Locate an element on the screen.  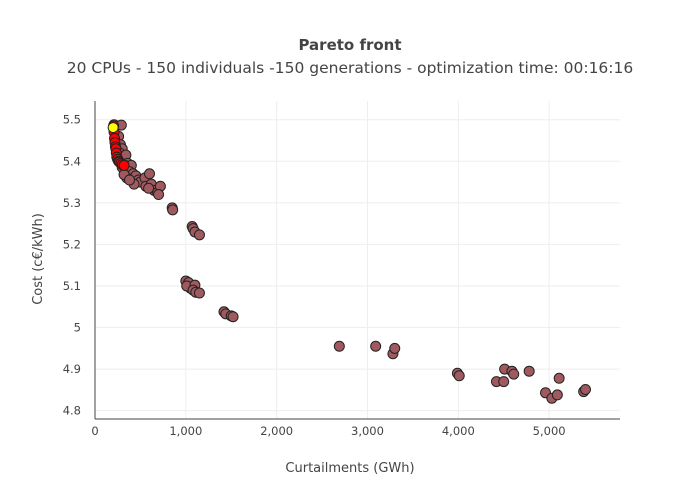
y-tick-label: 5.4 is located at coordinates (72, 161).